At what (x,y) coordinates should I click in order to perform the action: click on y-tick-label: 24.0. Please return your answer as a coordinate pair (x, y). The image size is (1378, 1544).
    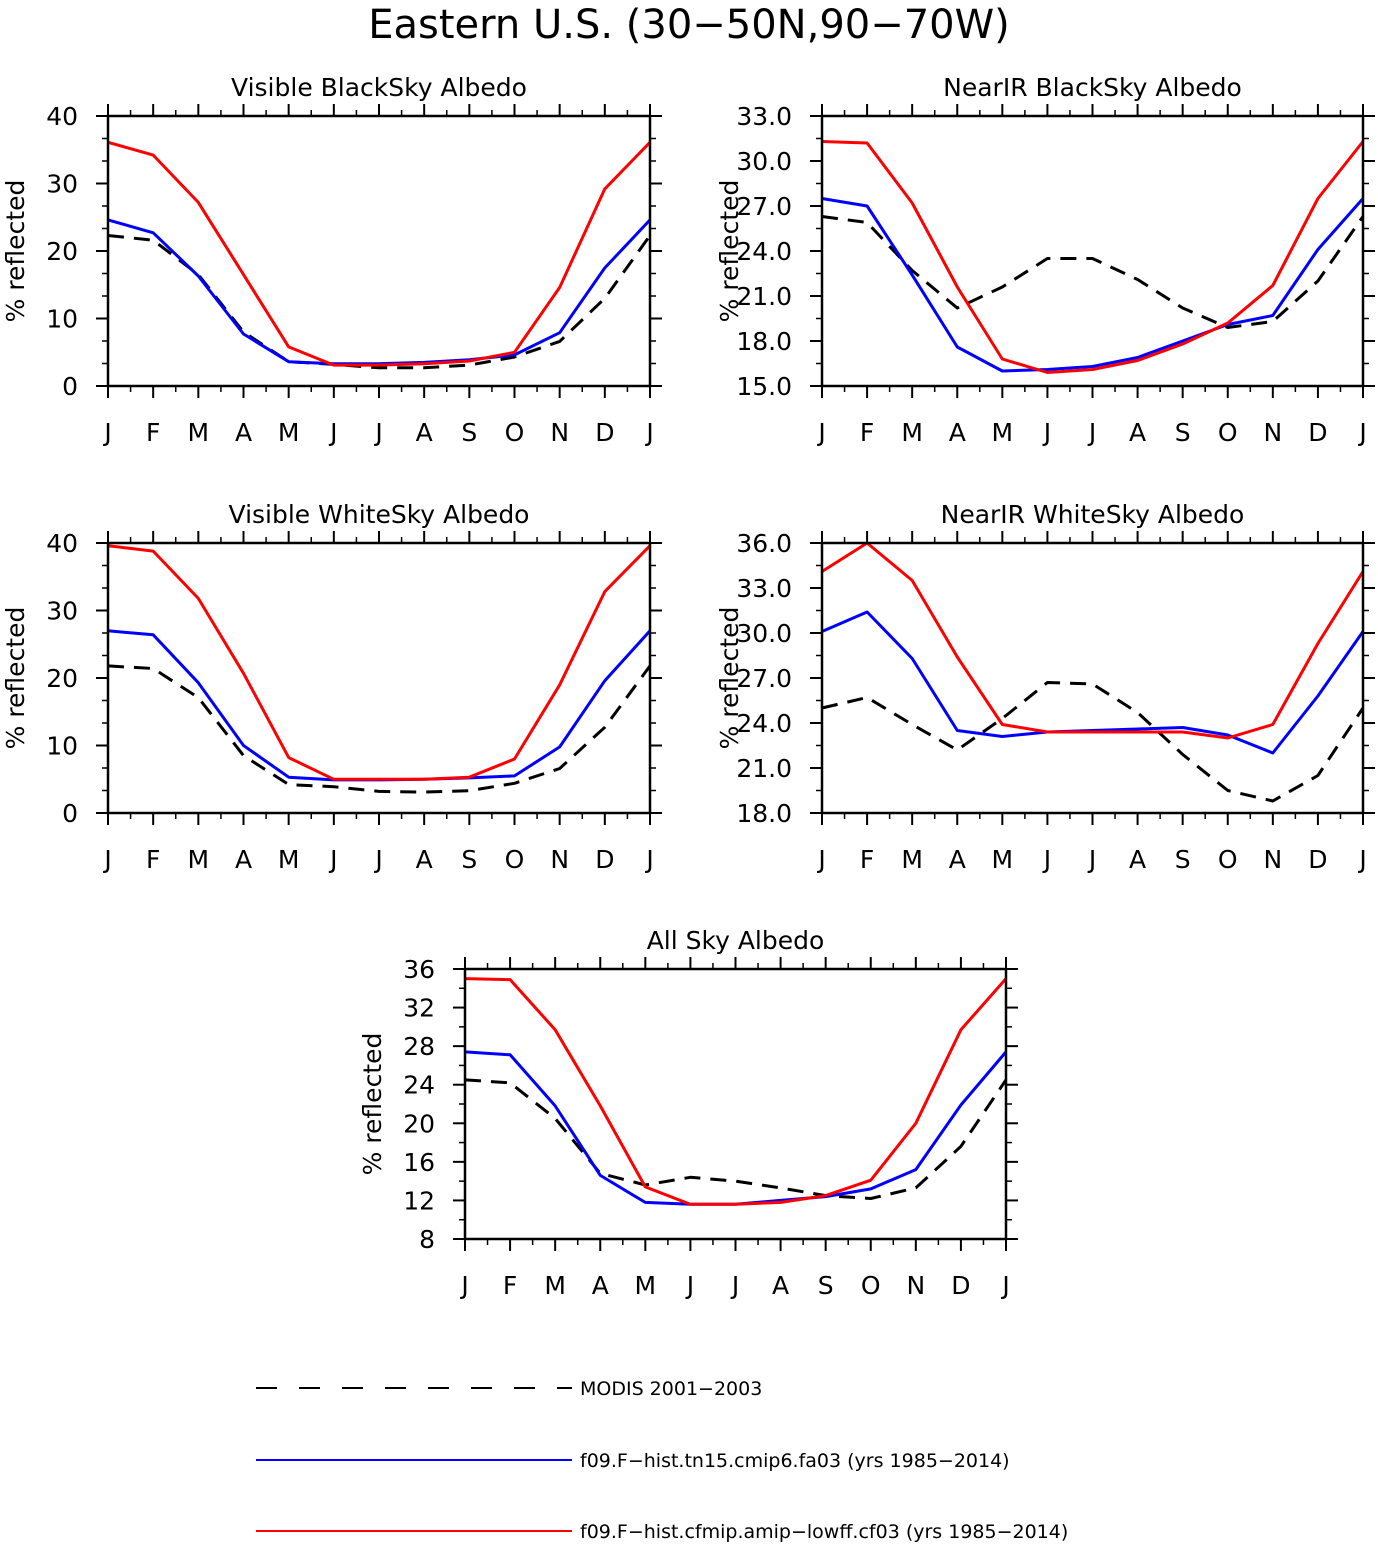
    Looking at the image, I should click on (764, 723).